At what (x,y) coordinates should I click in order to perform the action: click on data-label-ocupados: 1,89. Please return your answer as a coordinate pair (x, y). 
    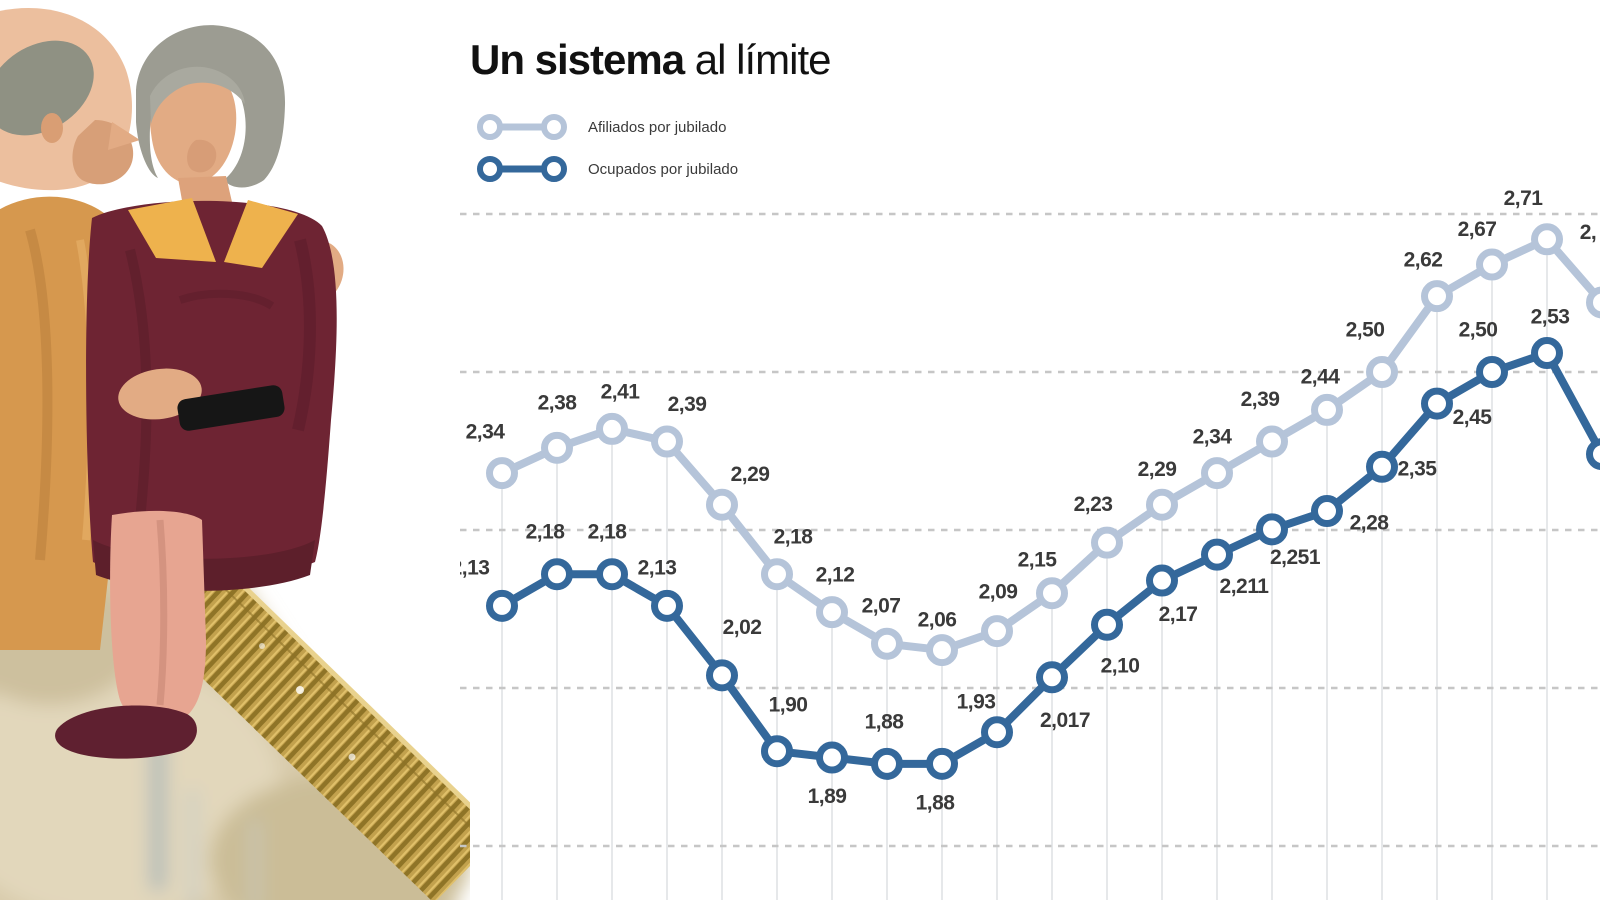
    Looking at the image, I should click on (827, 796).